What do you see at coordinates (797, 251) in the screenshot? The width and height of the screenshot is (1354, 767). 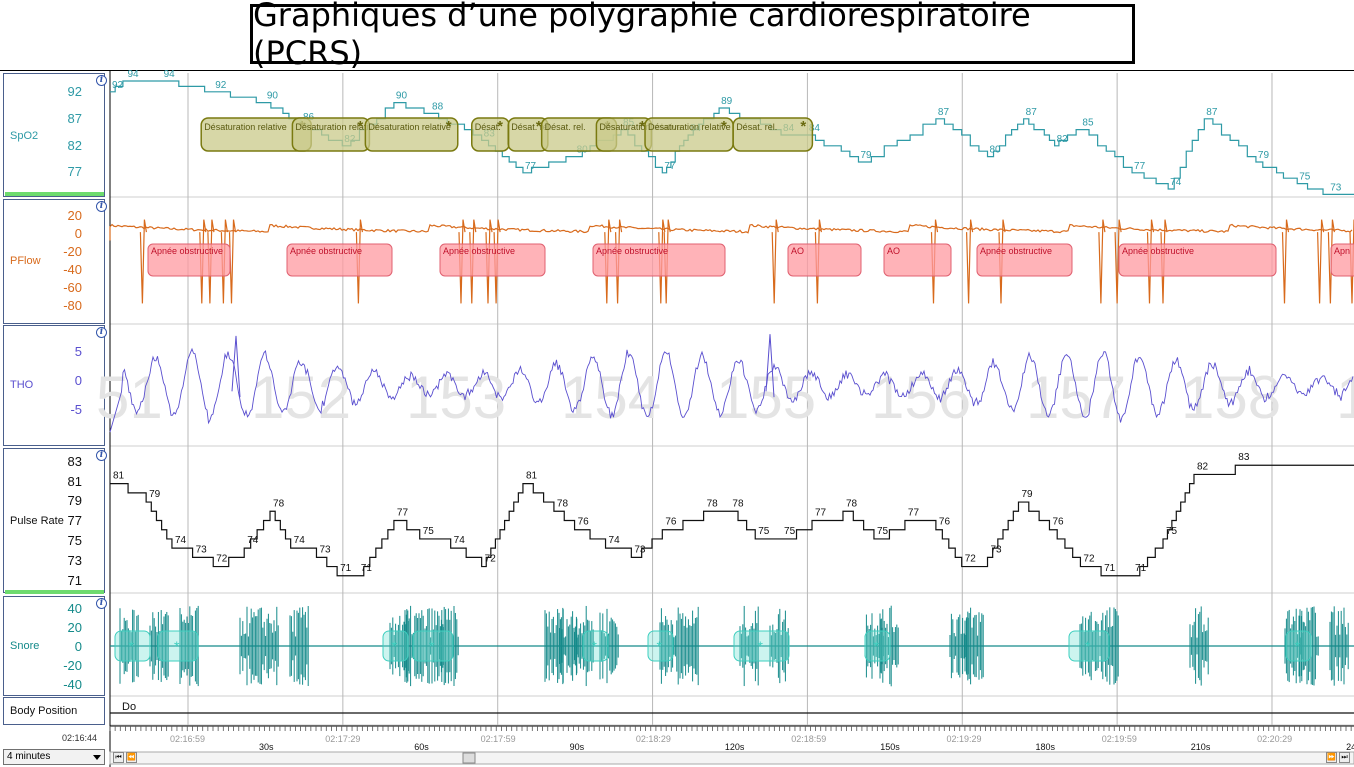 I see `apnea-label: AO` at bounding box center [797, 251].